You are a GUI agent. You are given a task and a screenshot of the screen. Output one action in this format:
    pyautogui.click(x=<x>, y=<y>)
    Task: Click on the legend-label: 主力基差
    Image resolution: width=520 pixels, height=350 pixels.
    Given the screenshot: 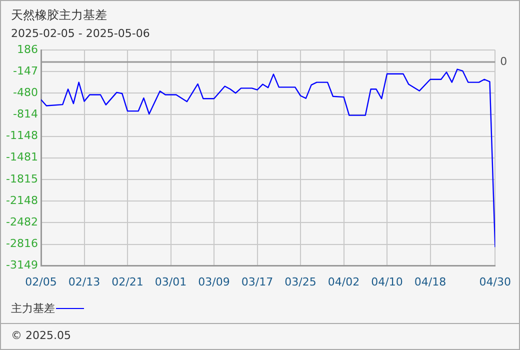 What is the action you would take?
    pyautogui.click(x=33, y=308)
    